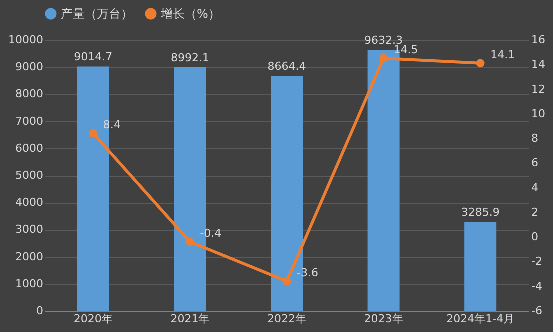 The height and width of the screenshot is (332, 553). What do you see at coordinates (384, 319) in the screenshot?
I see `x-tick-label: 2023年` at bounding box center [384, 319].